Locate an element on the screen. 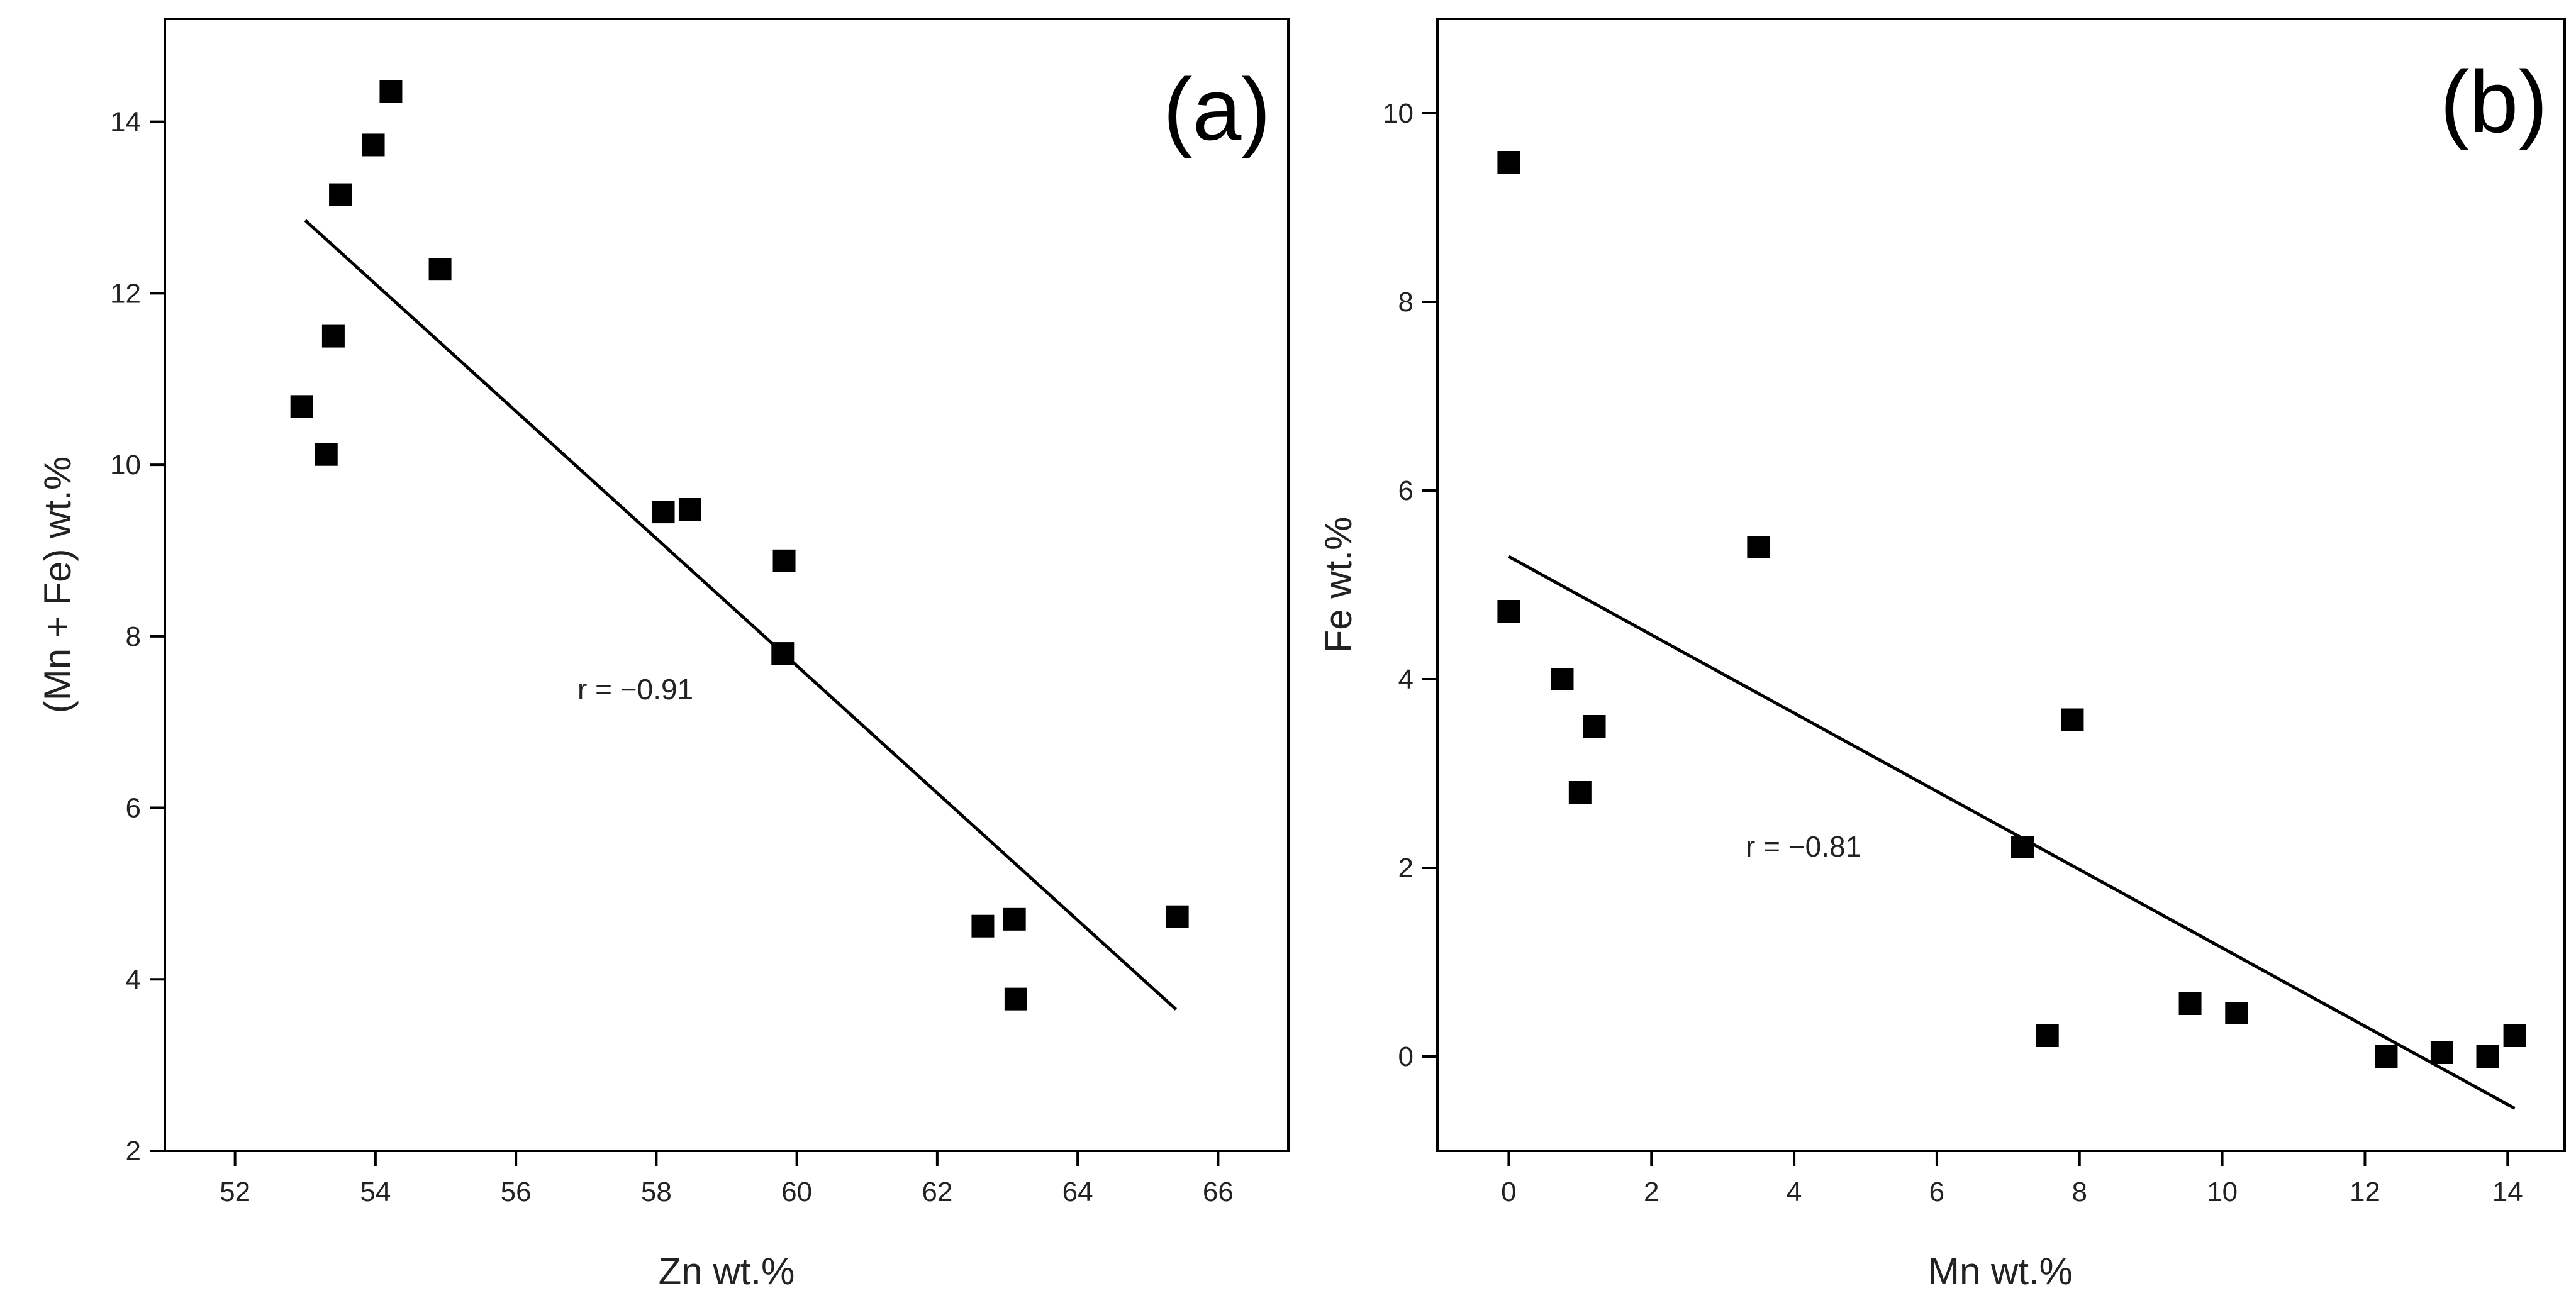  panel-b-y-tick-label: 0 is located at coordinates (1405, 1056).